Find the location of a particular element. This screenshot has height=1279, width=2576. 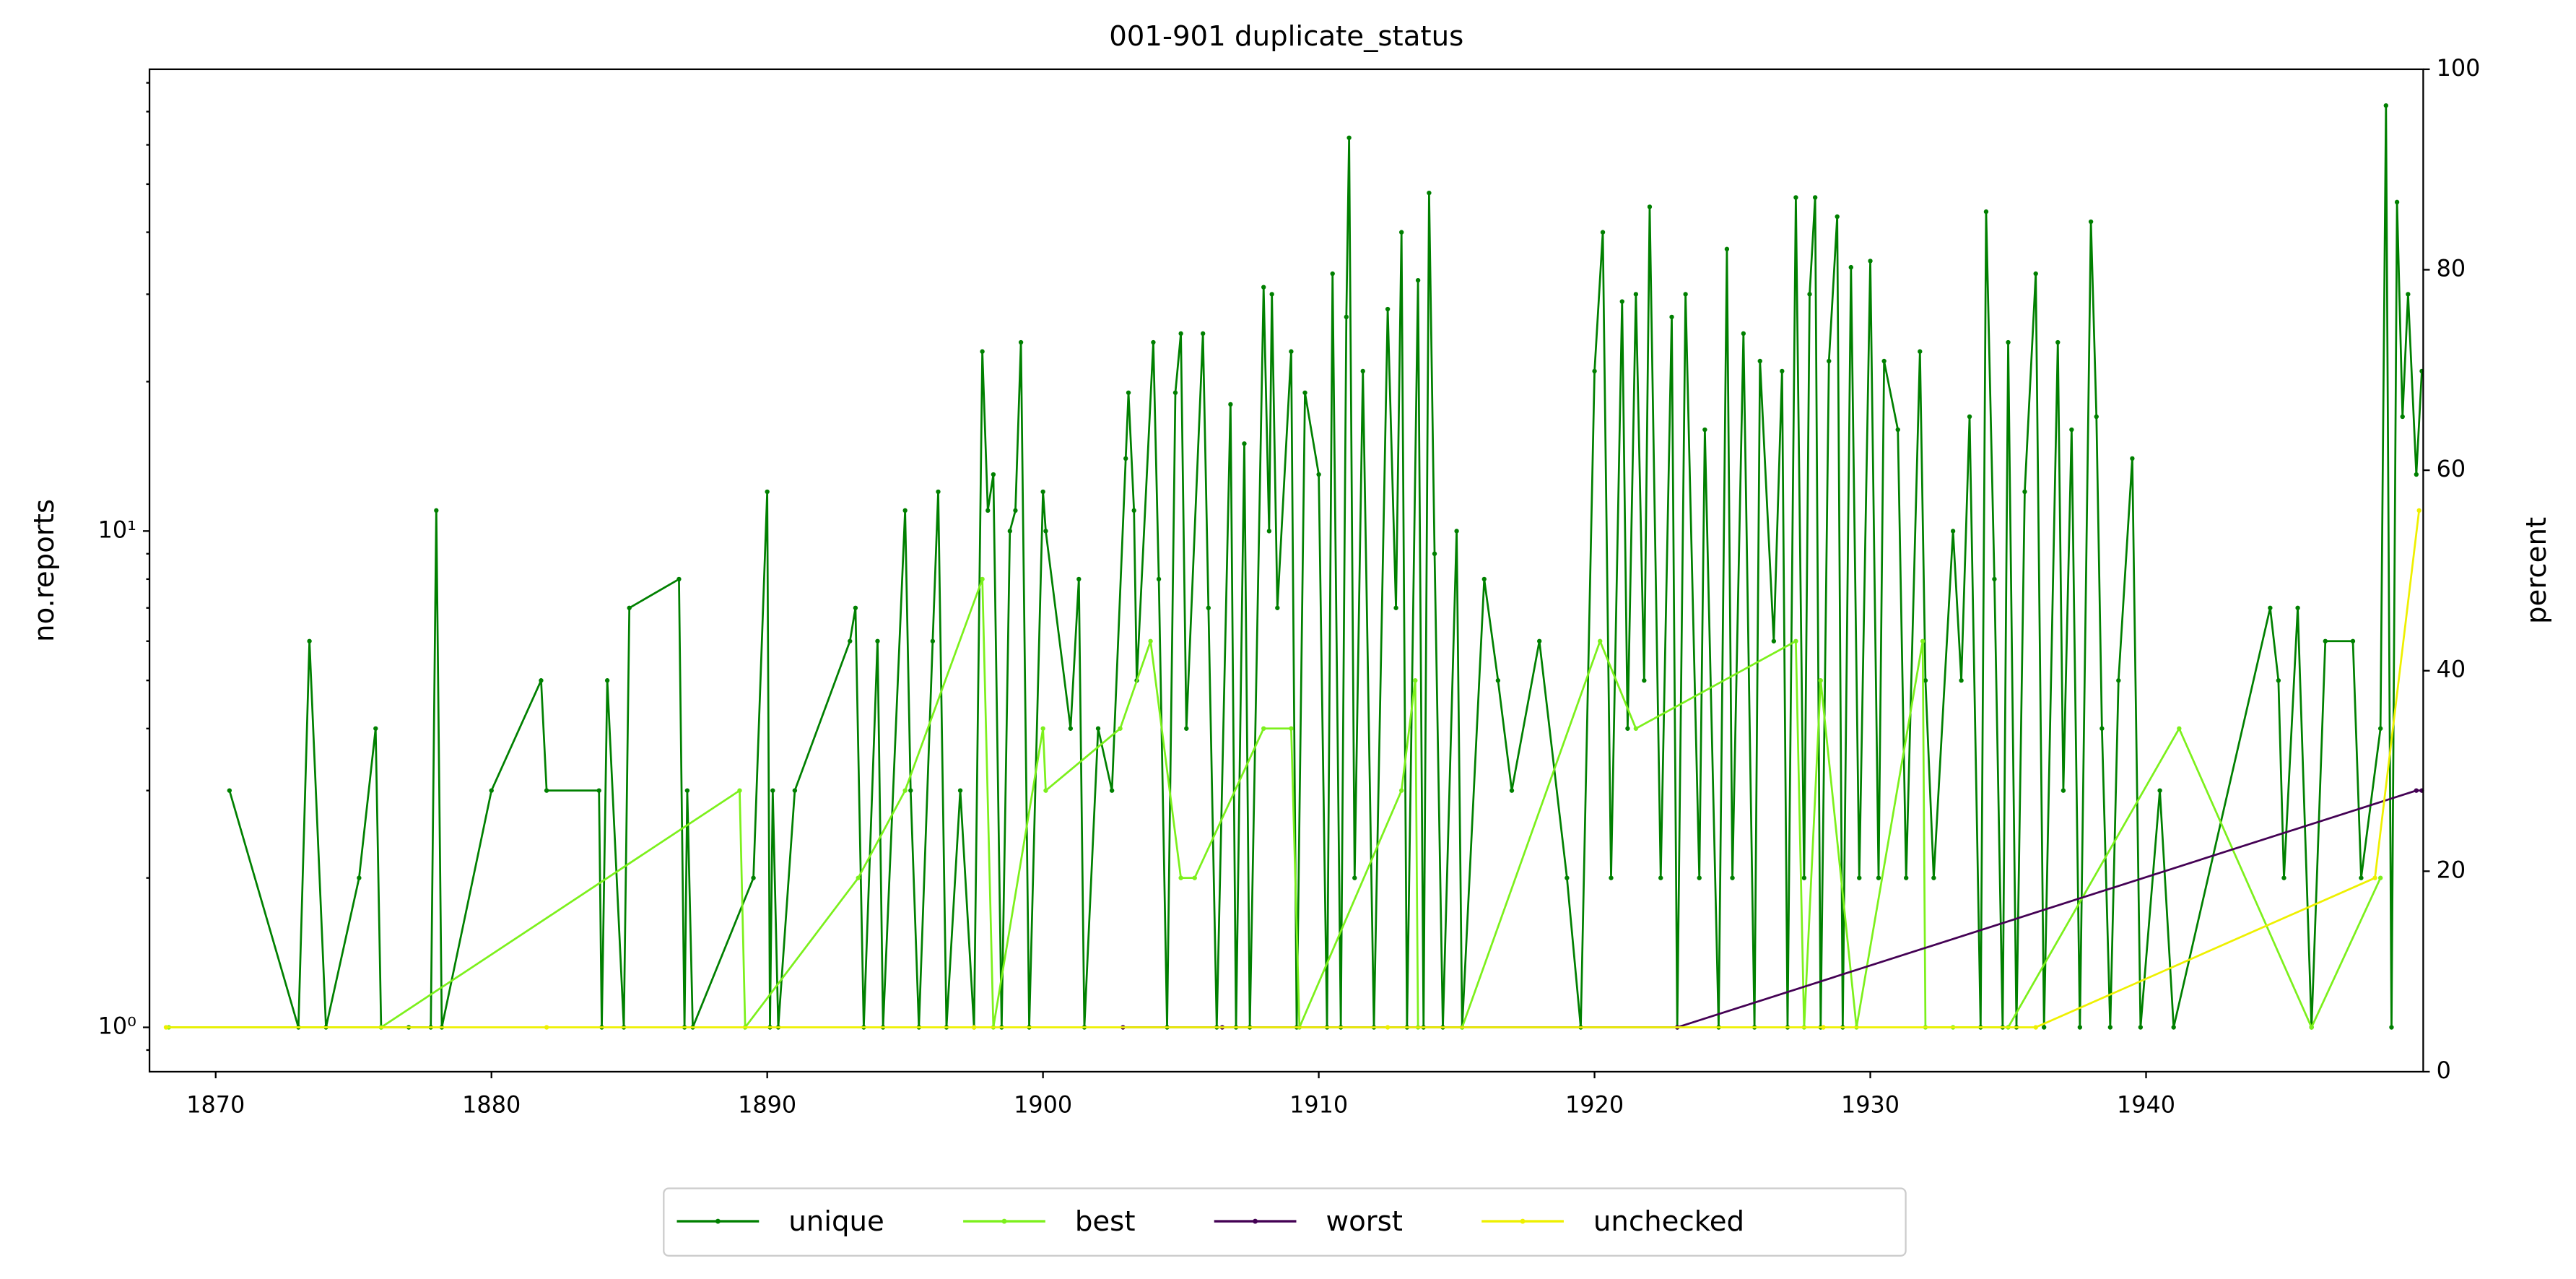

x-tick-label: 1870 is located at coordinates (215, 1105).